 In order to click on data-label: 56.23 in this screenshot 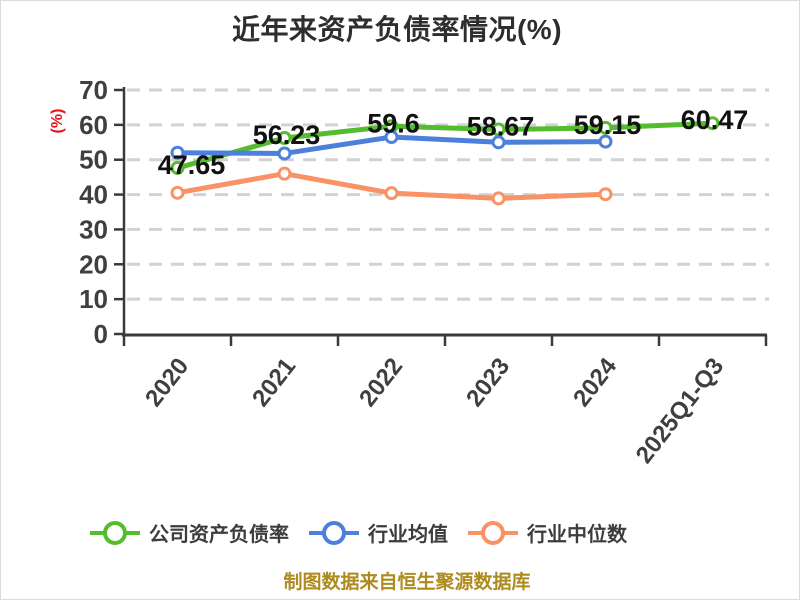, I will do `click(287, 135)`.